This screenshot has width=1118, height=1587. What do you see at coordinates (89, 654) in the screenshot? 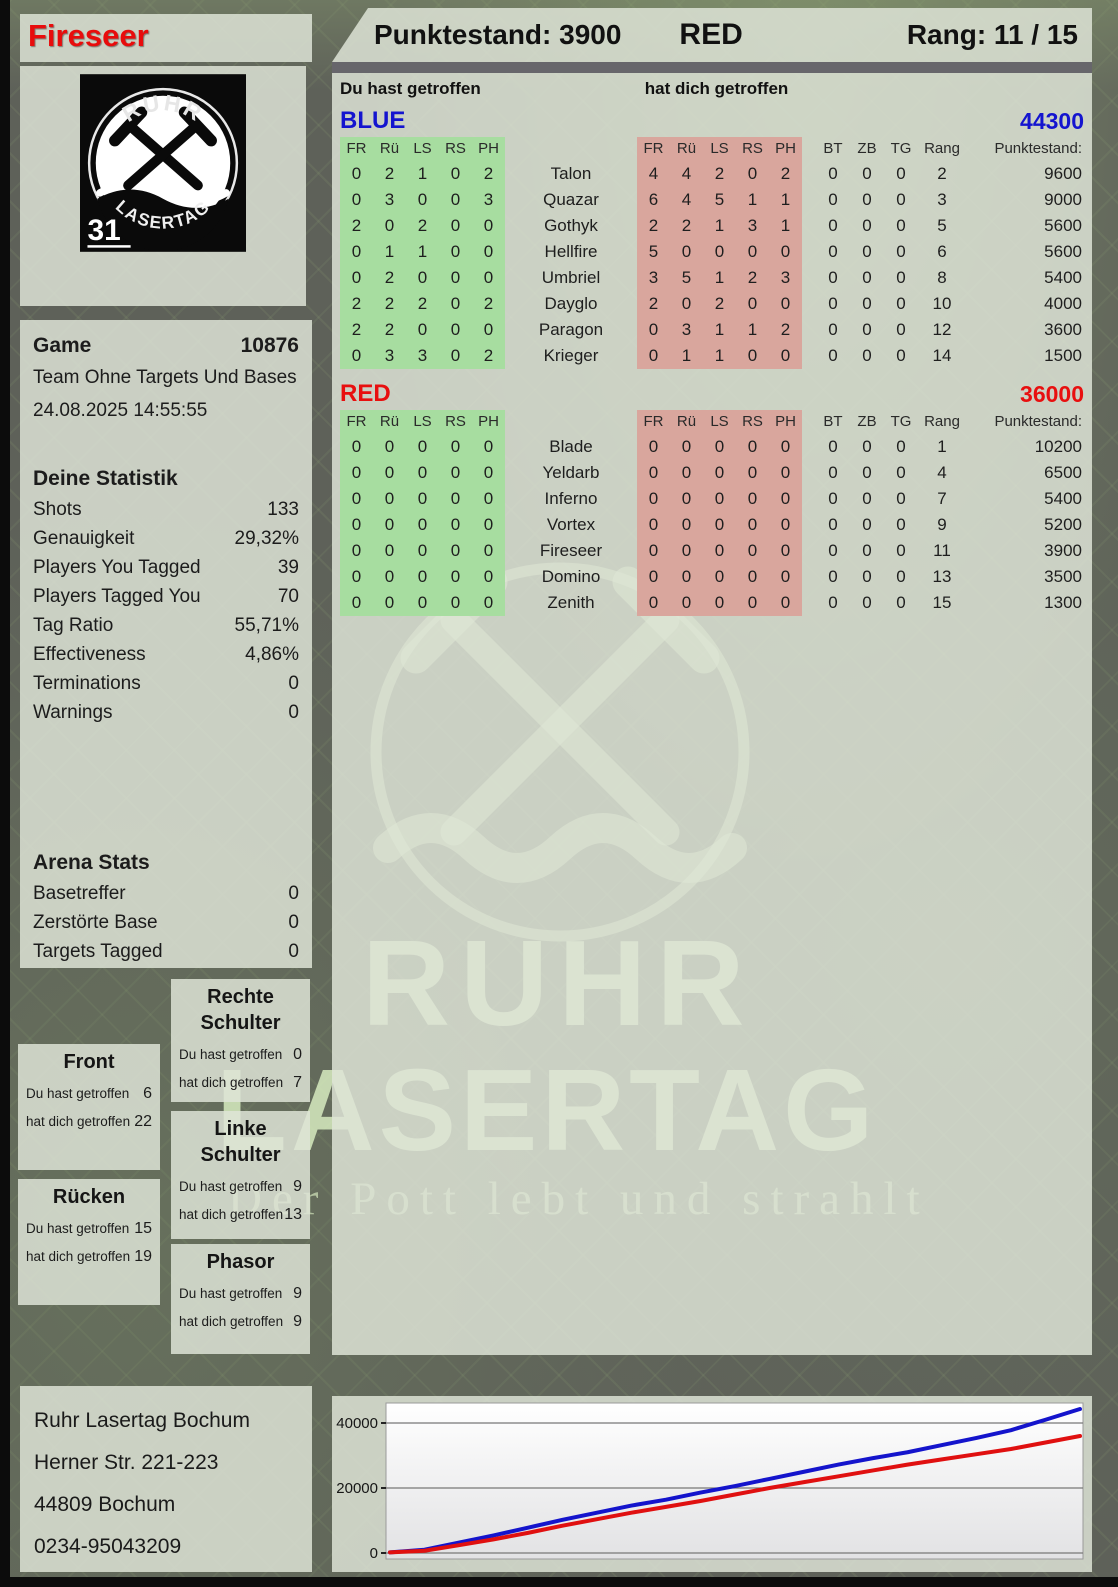
I see `stat-label: Effectiveness` at bounding box center [89, 654].